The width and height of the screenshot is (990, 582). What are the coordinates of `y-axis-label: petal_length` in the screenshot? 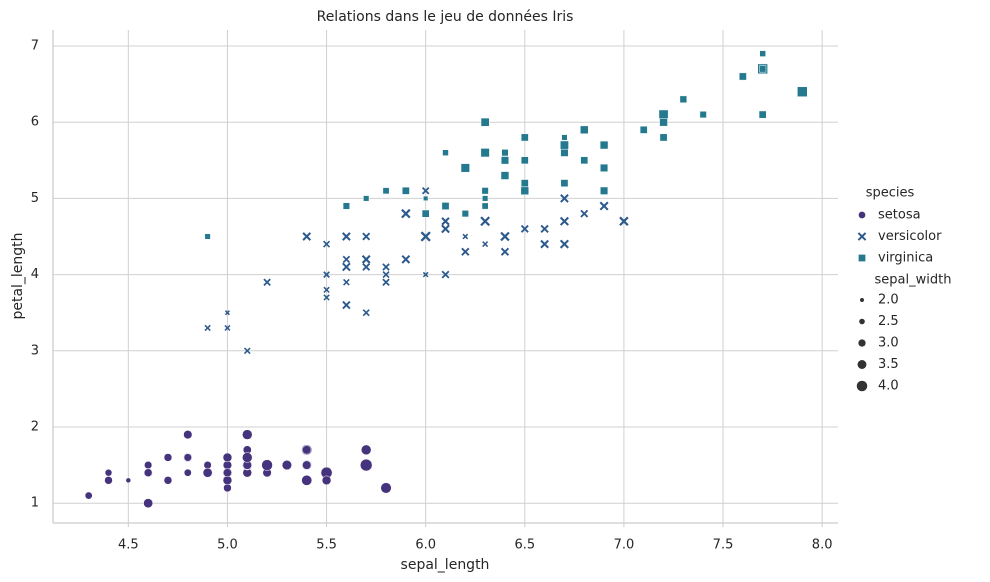 It's located at (18, 275).